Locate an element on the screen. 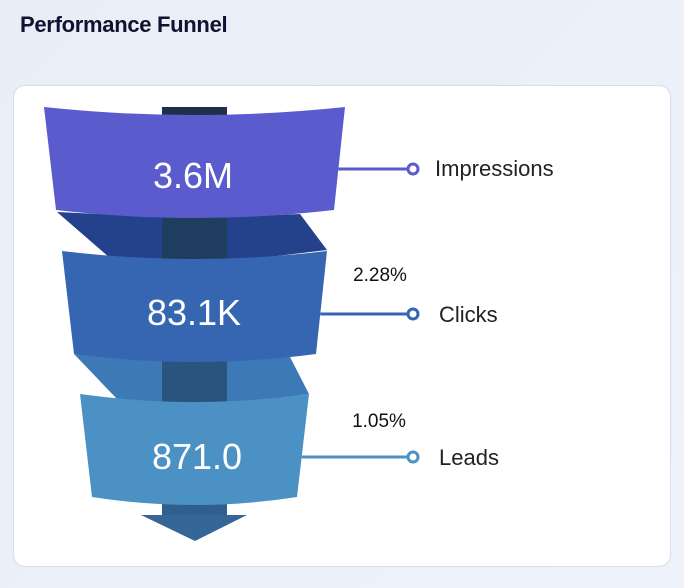 The height and width of the screenshot is (588, 684). funnel-segment-impressions is located at coordinates (194, 162).